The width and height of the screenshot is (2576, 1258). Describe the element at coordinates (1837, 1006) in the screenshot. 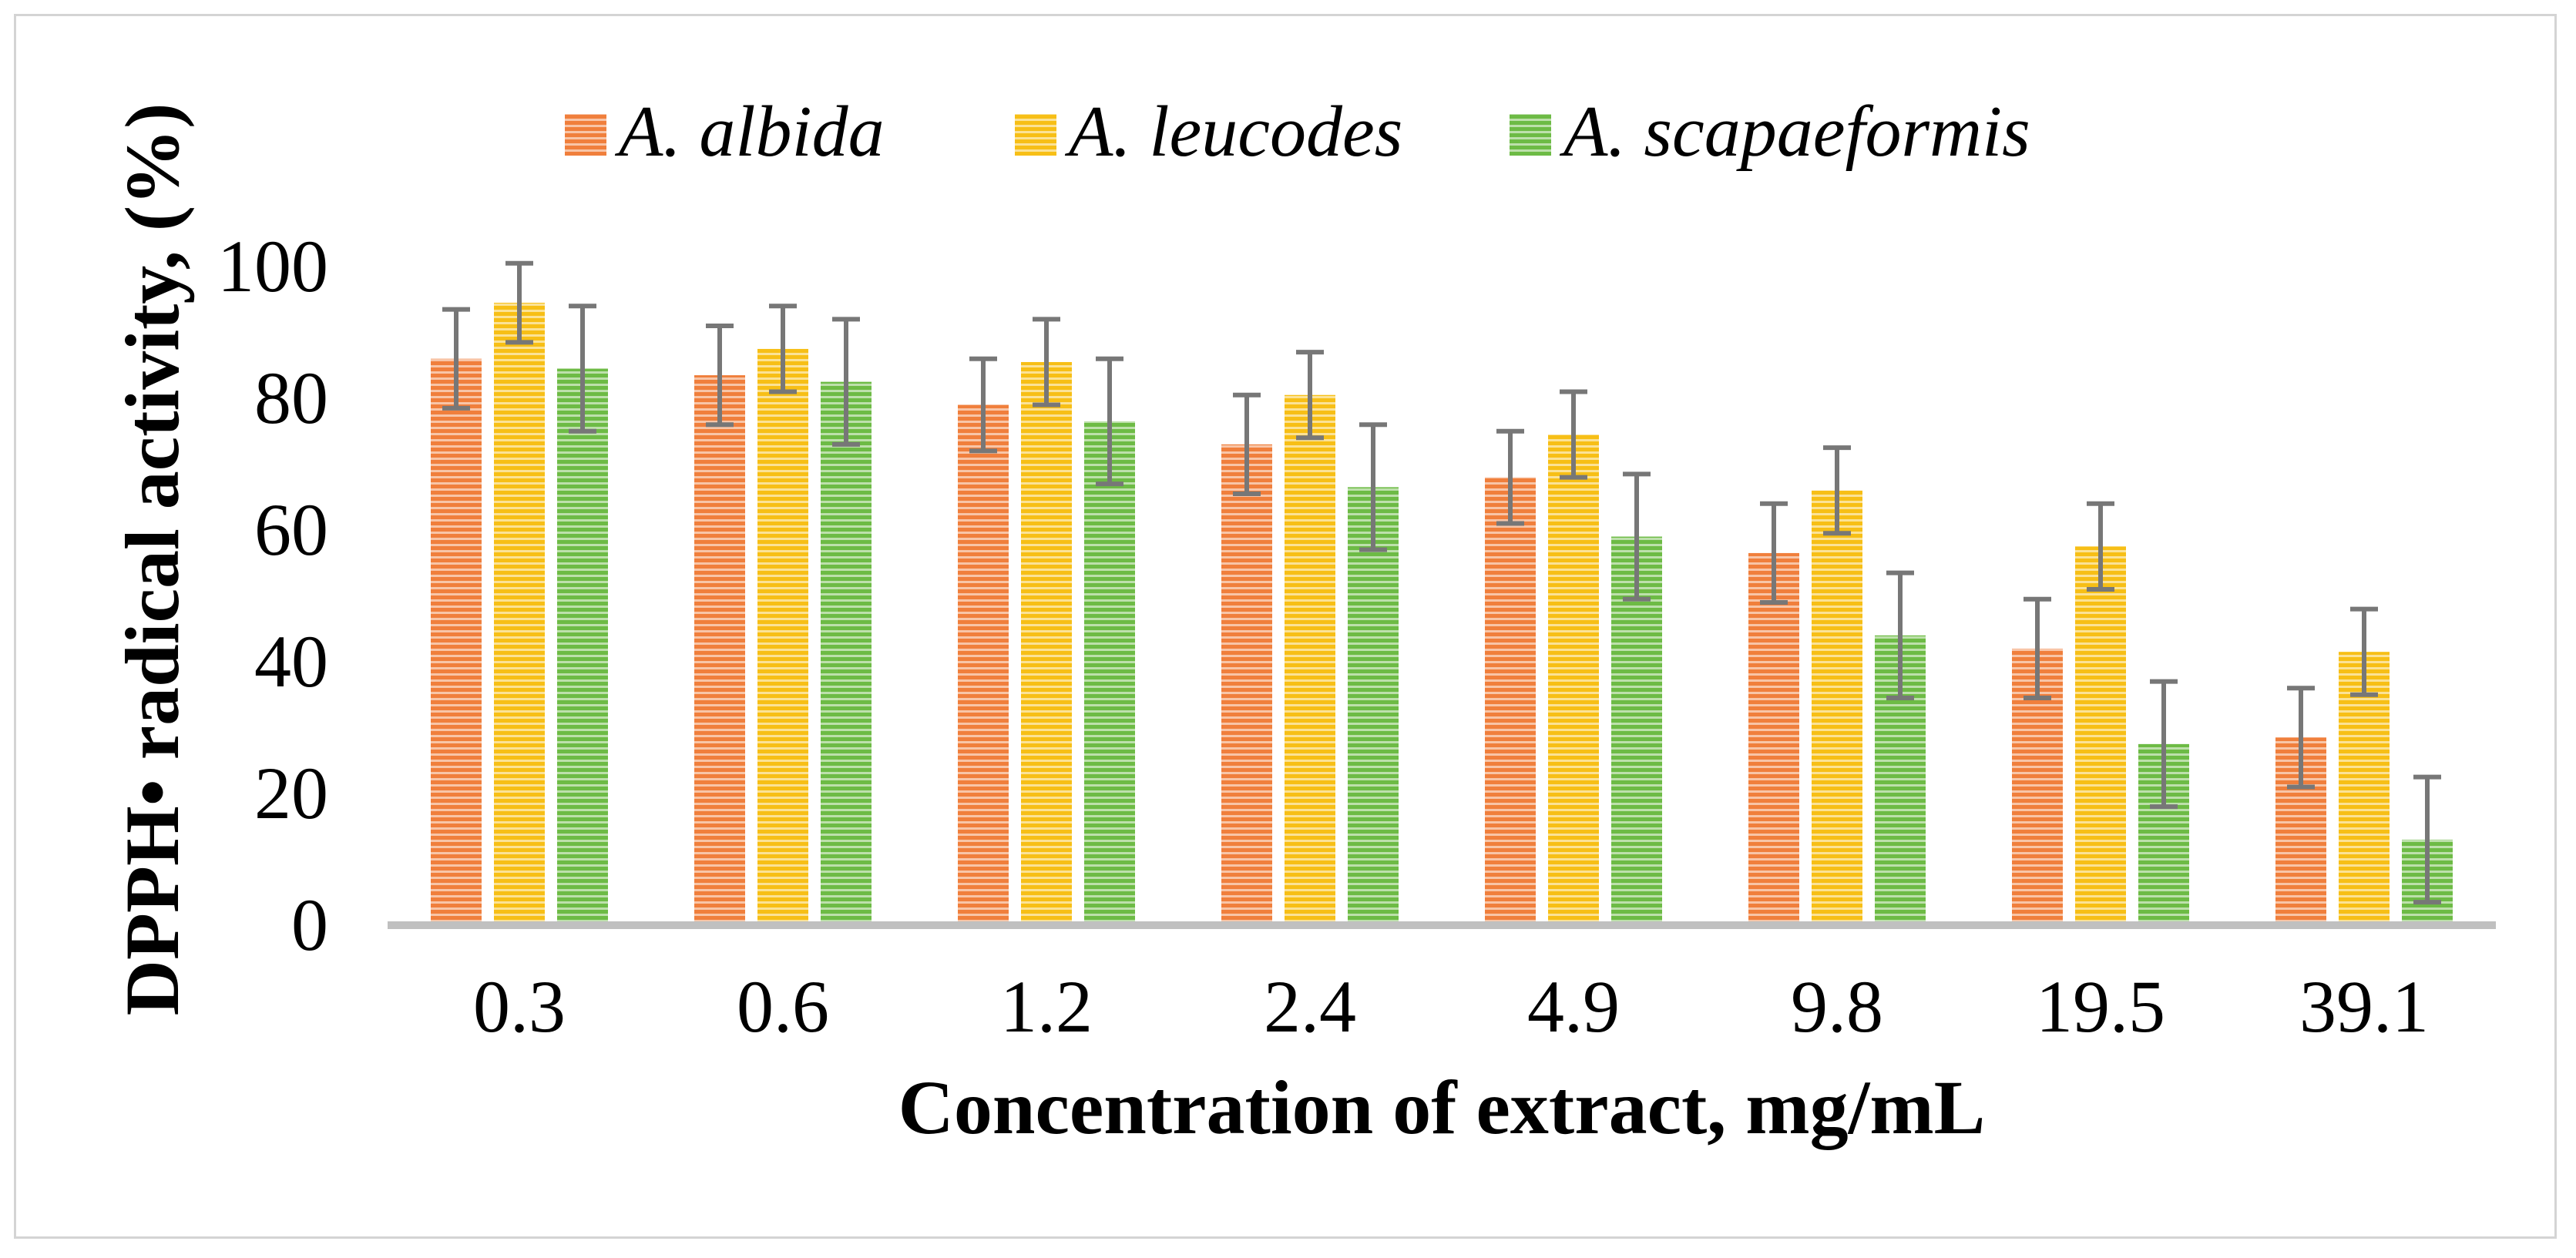

I see `x-tick-label-9-8: 9.8` at that location.